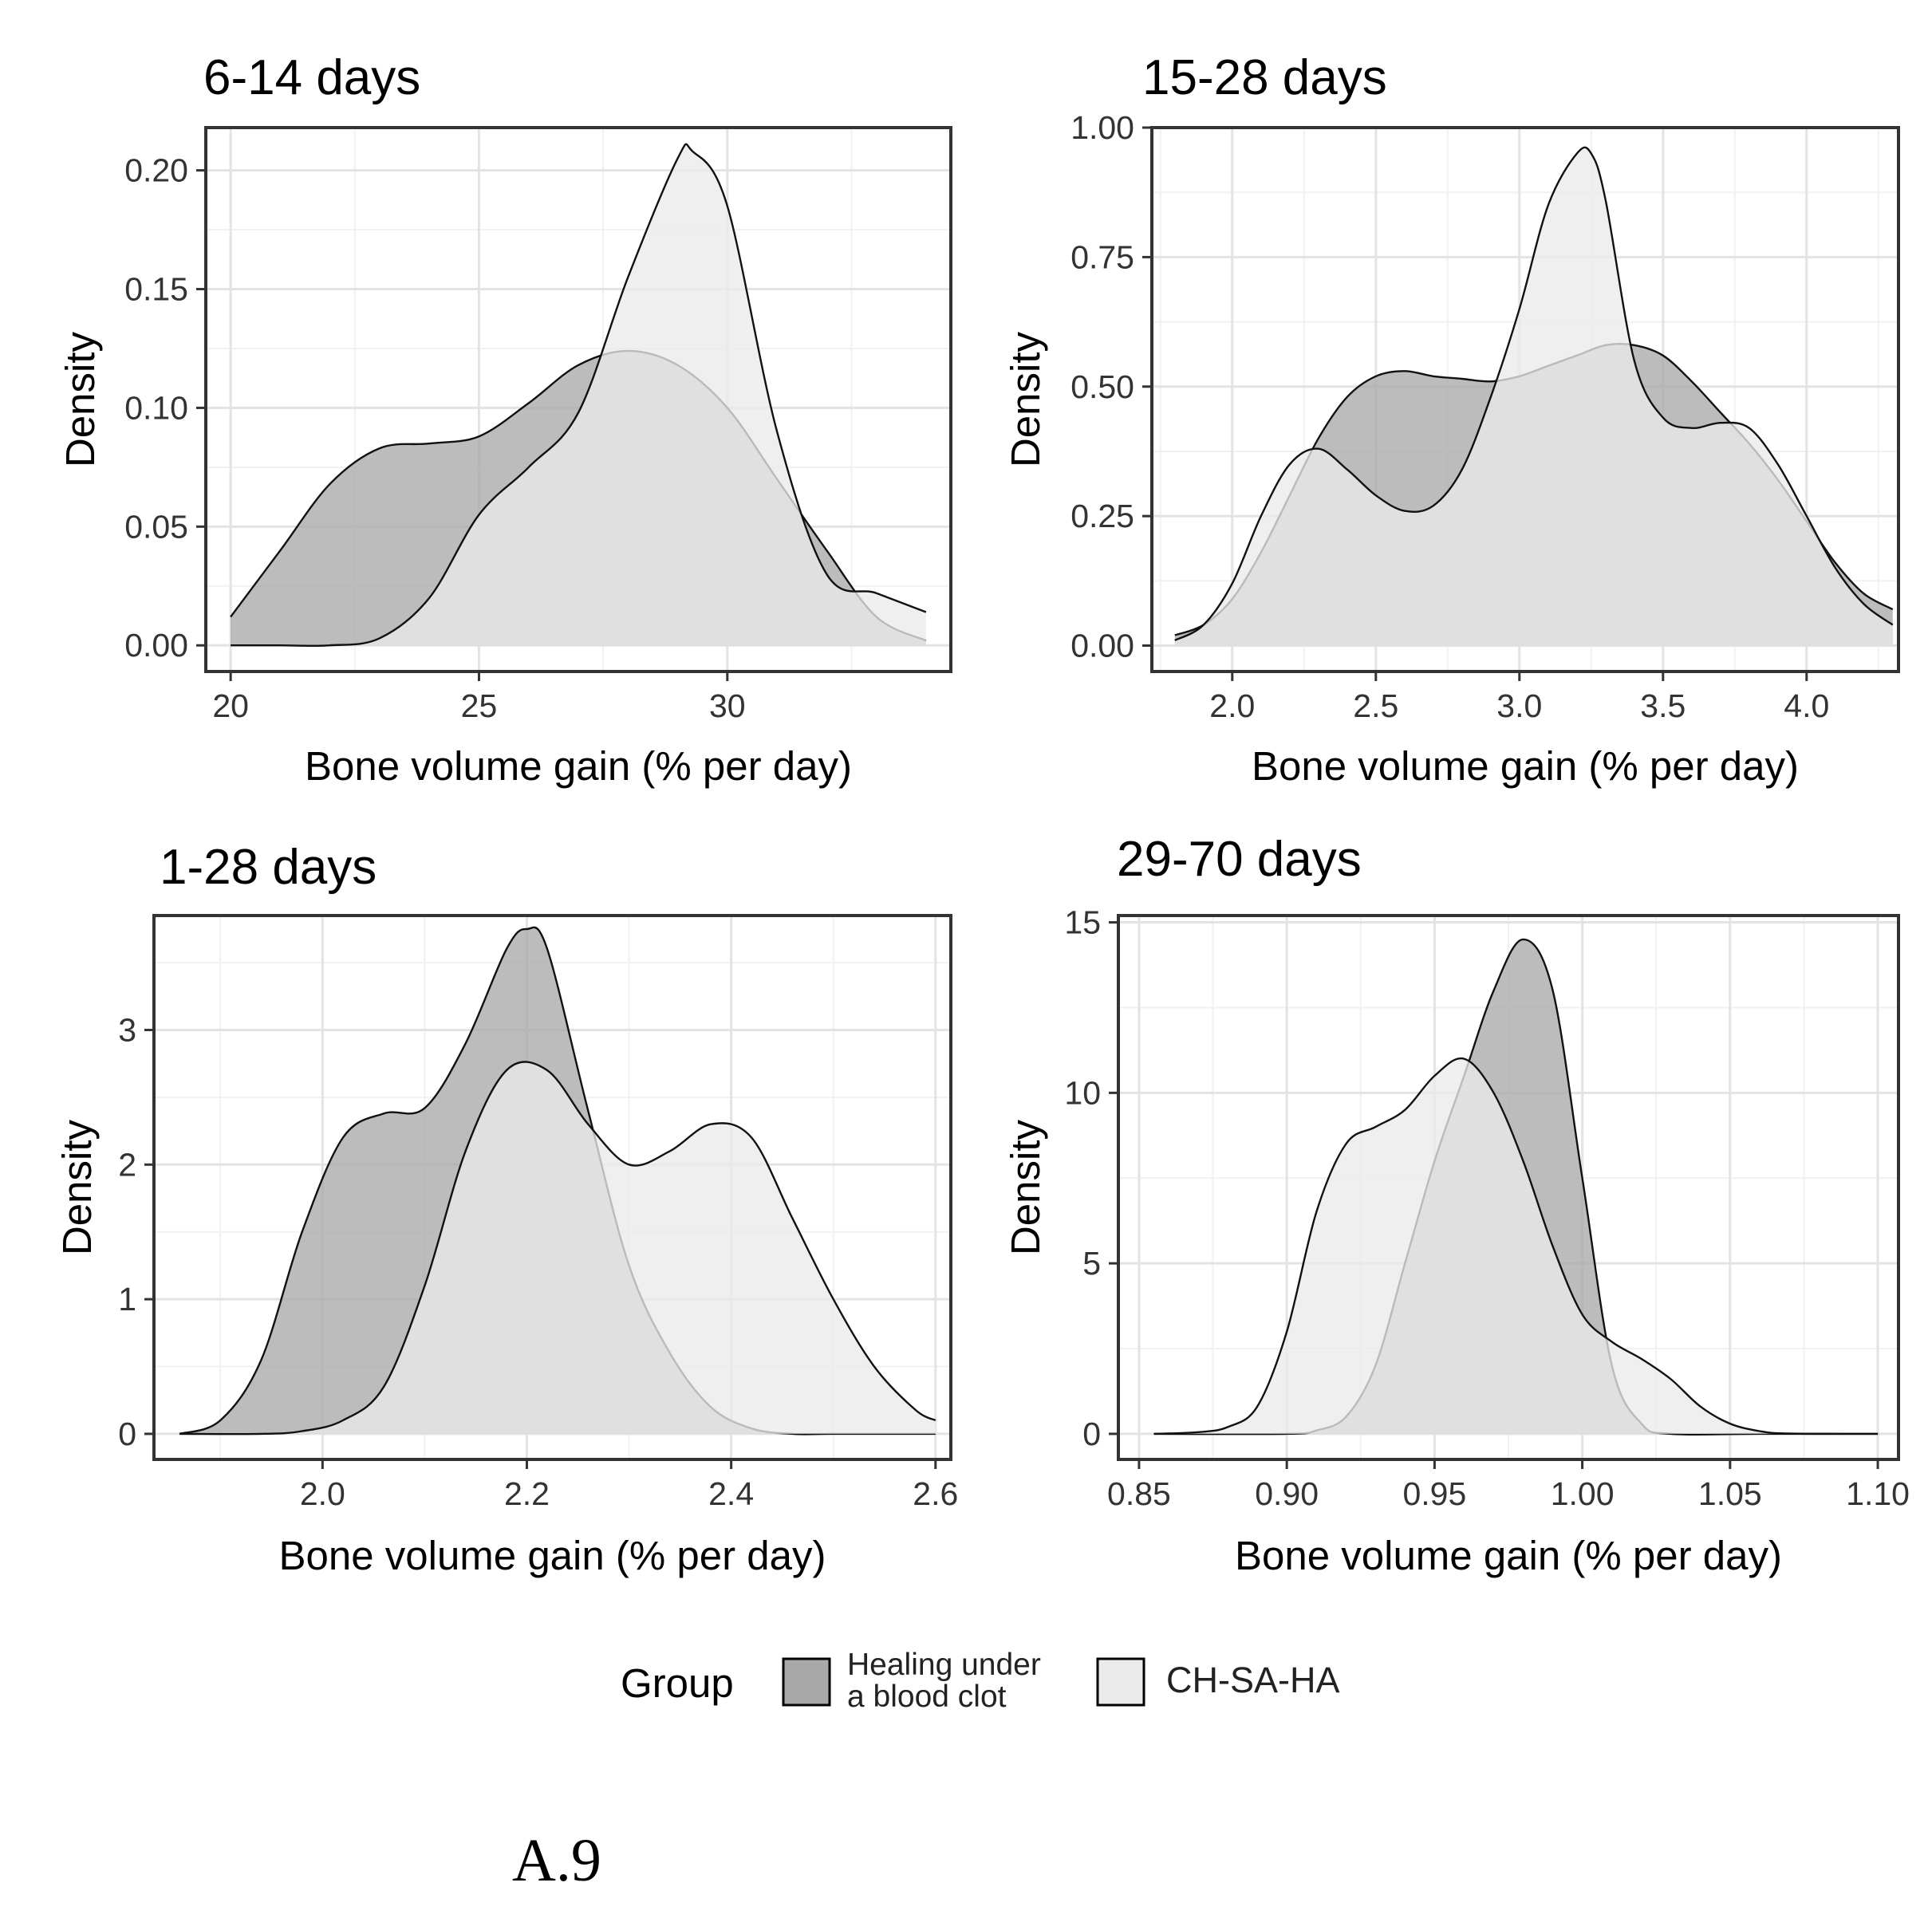 This screenshot has height=1918, width=1932. I want to click on legend-key-healing-under-a-blood-clot, so click(806, 1682).